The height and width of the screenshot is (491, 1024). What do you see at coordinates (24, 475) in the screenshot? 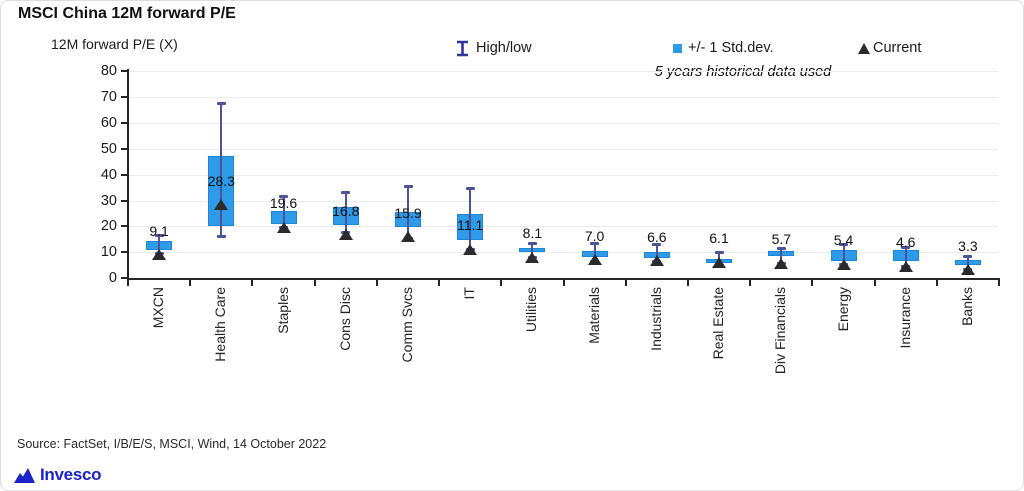
I see `invesco-mountain-icon` at bounding box center [24, 475].